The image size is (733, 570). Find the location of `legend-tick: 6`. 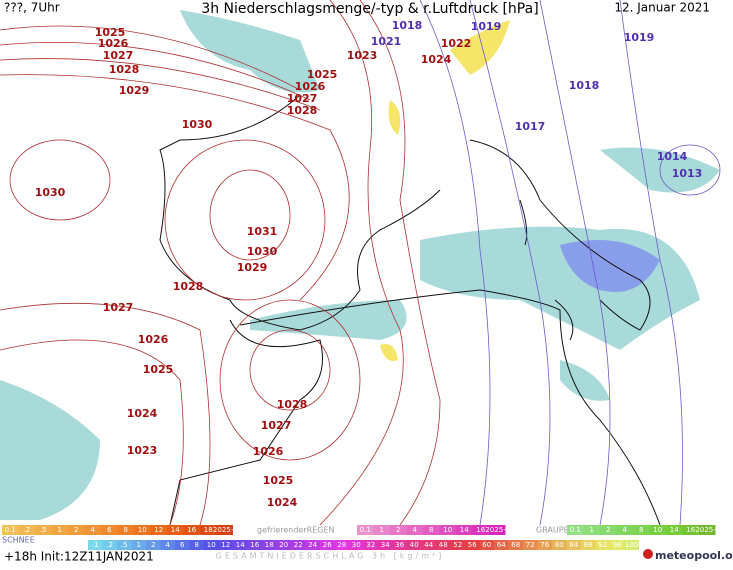

legend-tick: 6 is located at coordinates (182, 545).